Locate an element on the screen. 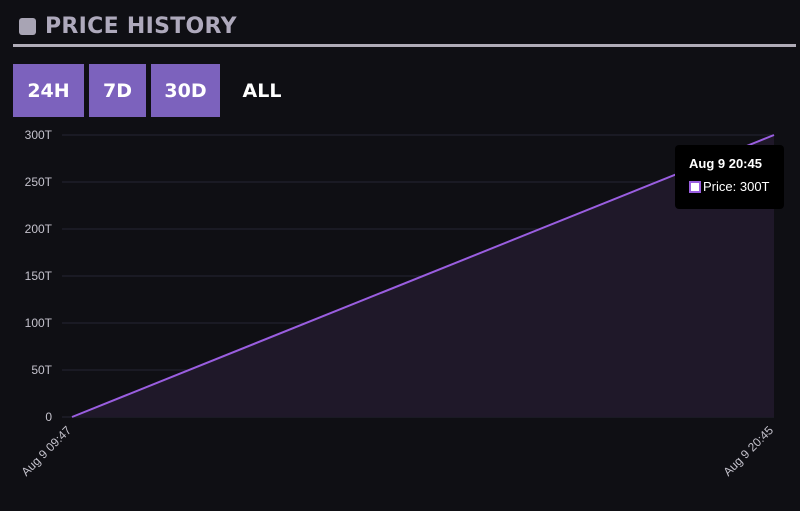 This screenshot has width=800, height=511. range-button-7d: 7D is located at coordinates (117, 90).